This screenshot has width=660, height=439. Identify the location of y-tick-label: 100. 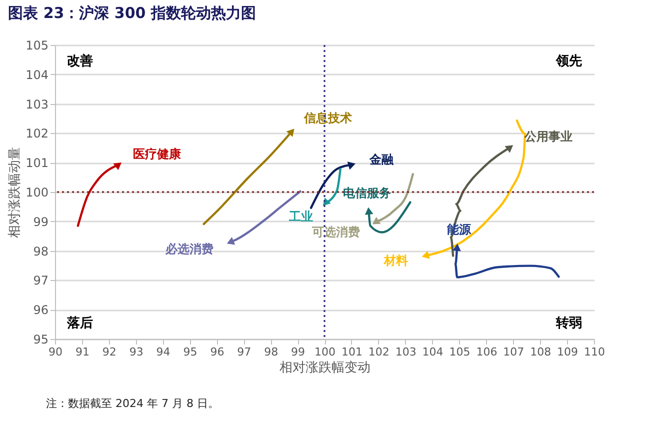
(37, 193).